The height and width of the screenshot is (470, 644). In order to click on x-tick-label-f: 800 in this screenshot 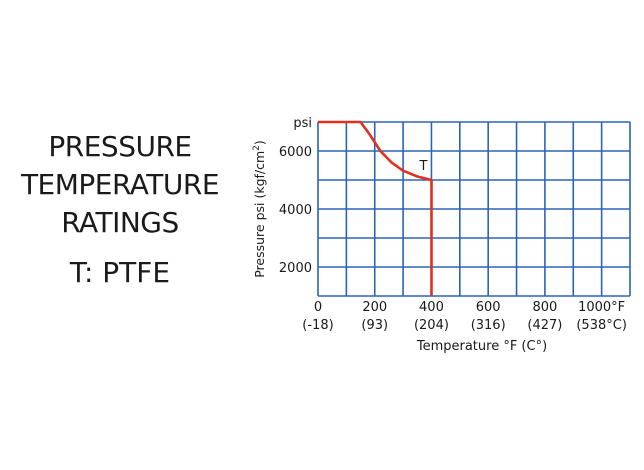, I will do `click(544, 307)`.